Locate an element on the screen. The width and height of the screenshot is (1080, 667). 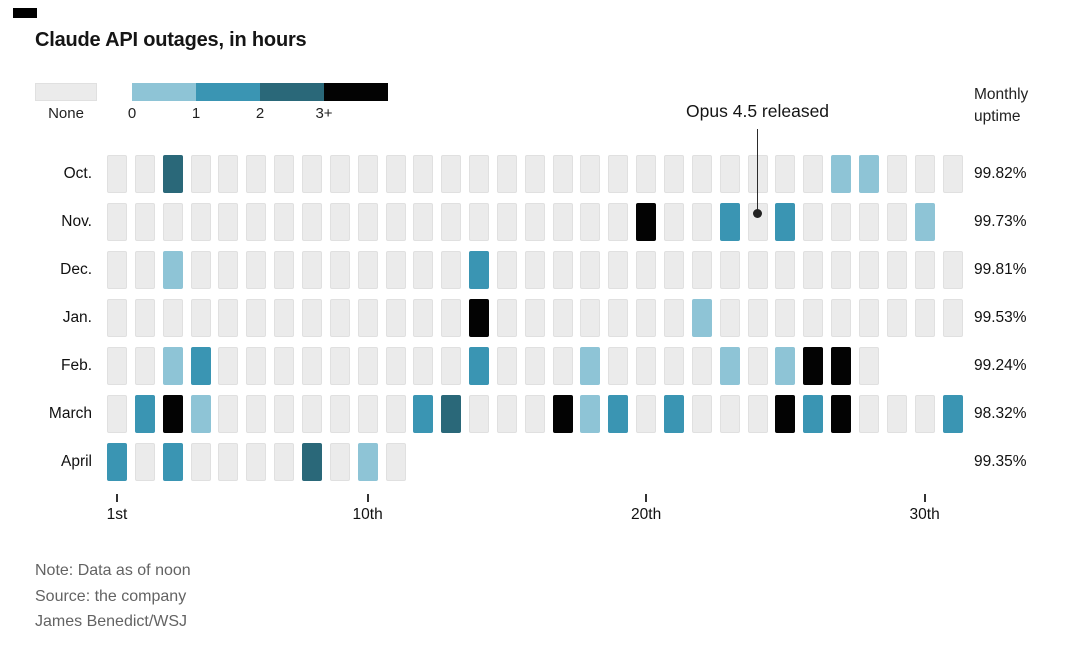
legend-label-1: 1 is located at coordinates (196, 113).